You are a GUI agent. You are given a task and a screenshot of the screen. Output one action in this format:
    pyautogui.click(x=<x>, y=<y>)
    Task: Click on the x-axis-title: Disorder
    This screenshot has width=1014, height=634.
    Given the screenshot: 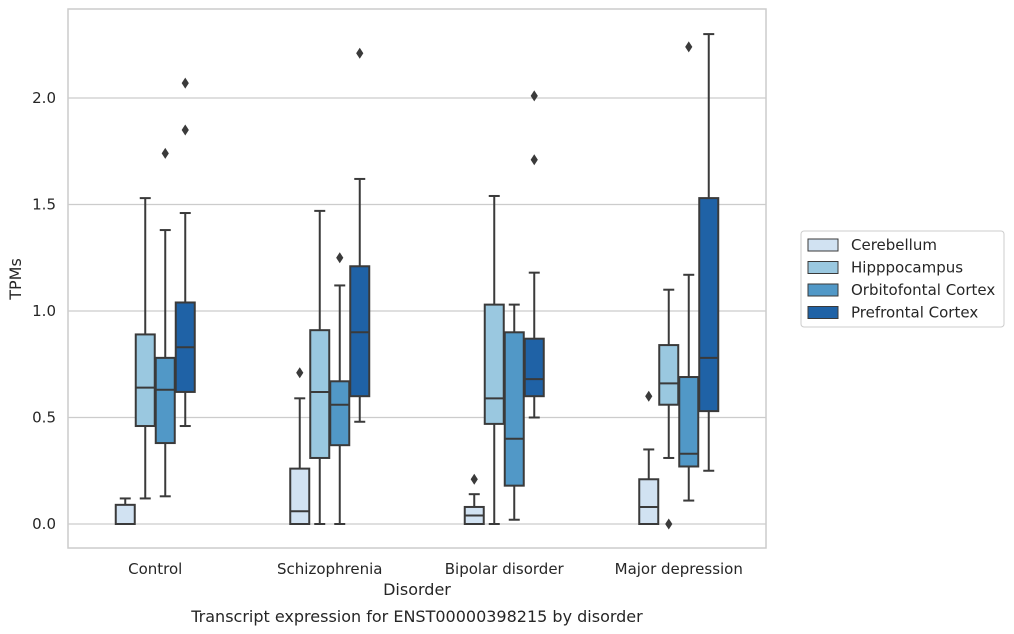 What is the action you would take?
    pyautogui.click(x=417, y=589)
    